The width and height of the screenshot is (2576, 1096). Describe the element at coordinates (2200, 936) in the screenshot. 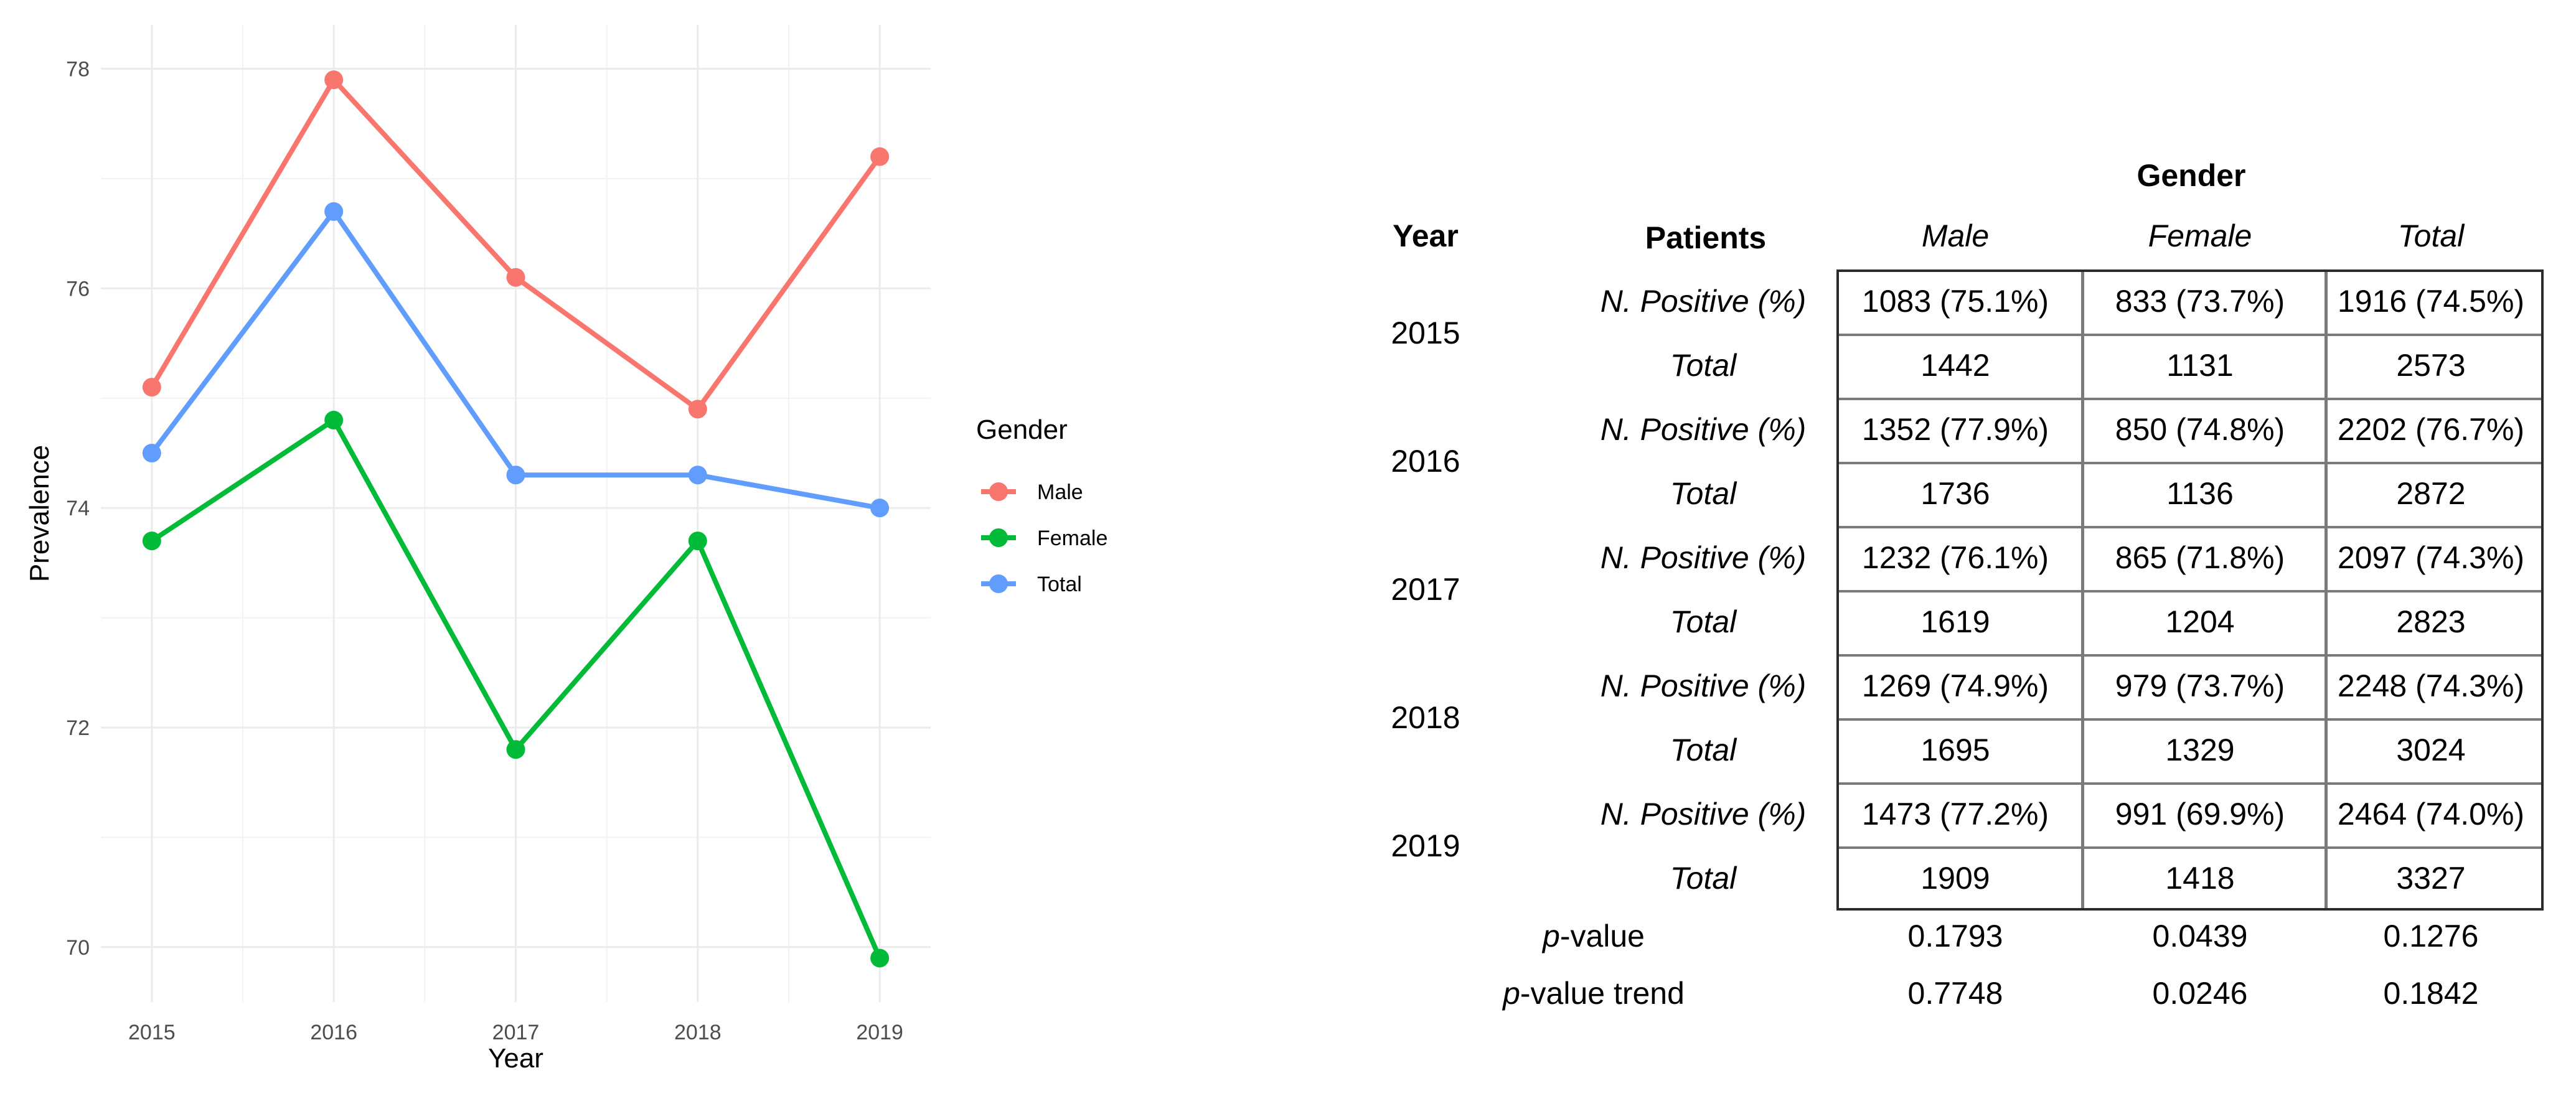

I see `pvalue-cell: 0.0439` at that location.